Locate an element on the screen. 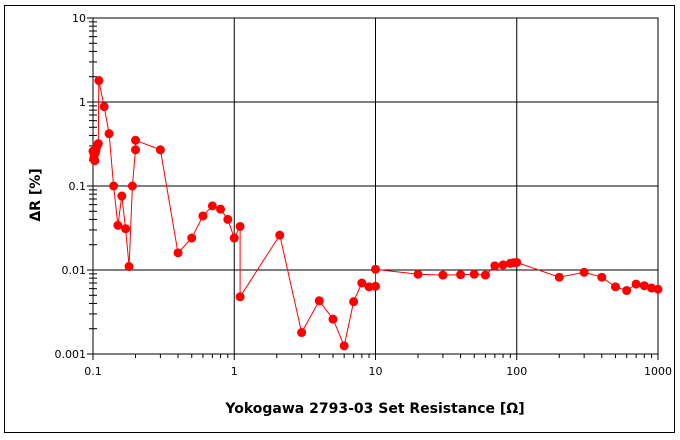  y-tick-label: 1 is located at coordinates (82, 102).